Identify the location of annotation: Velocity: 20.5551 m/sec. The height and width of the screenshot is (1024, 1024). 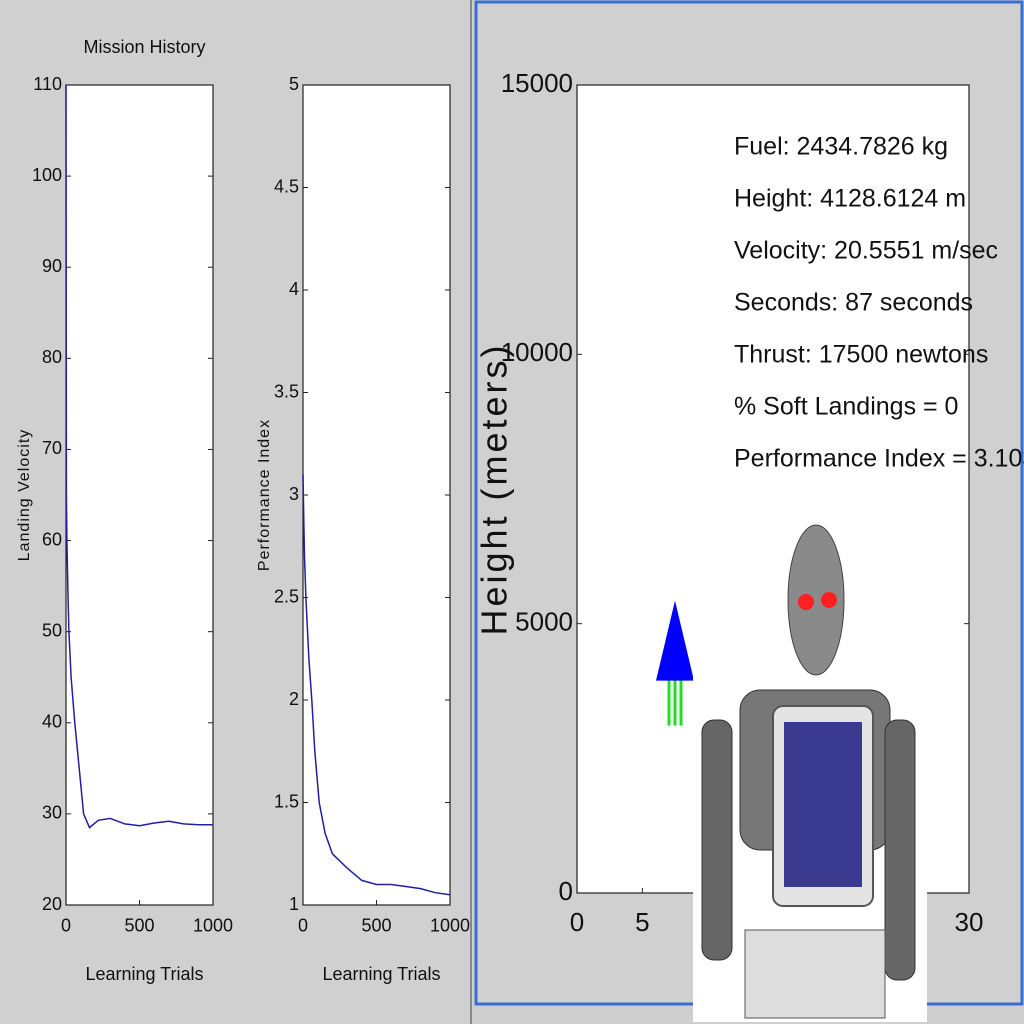
(866, 251).